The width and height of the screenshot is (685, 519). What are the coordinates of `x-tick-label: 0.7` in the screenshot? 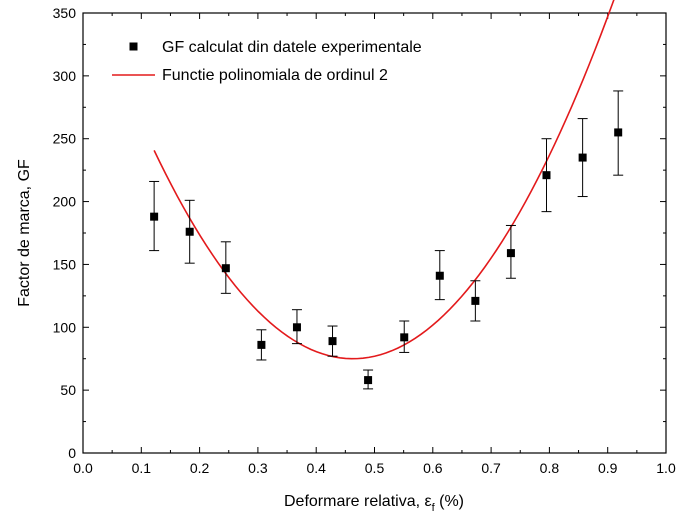 It's located at (491, 468).